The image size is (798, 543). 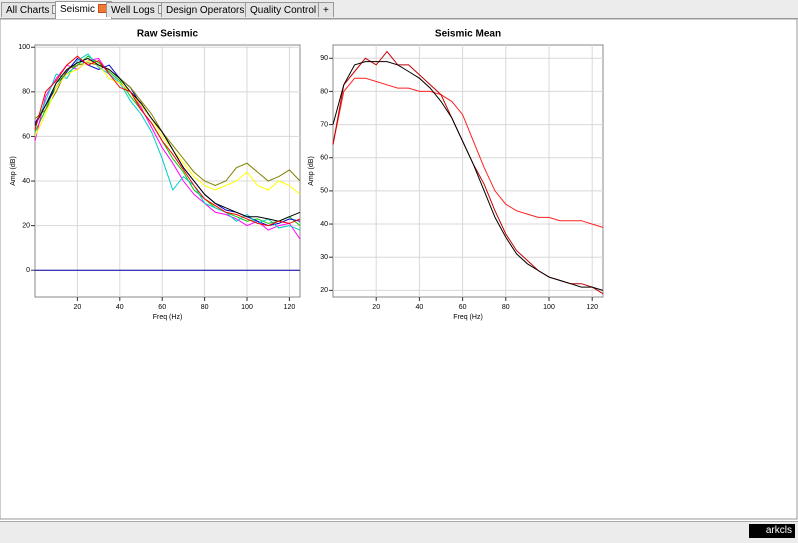 I want to click on tab: +, so click(x=326, y=9).